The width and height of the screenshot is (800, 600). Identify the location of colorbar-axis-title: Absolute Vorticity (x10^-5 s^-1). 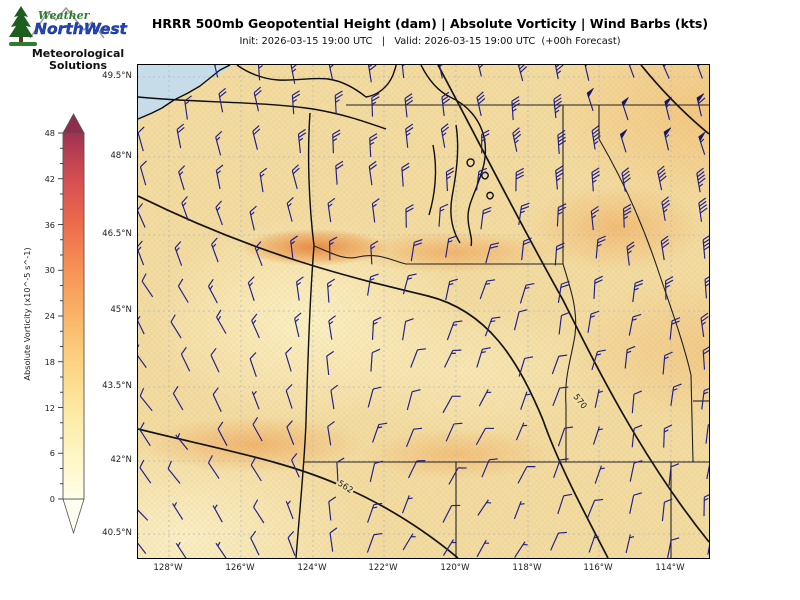
(27, 314).